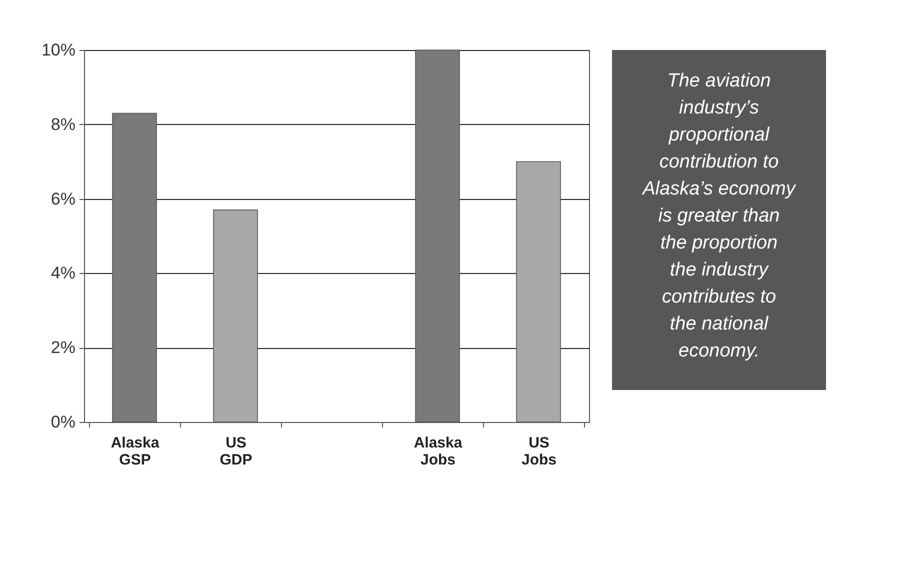 This screenshot has height=569, width=900. What do you see at coordinates (539, 451) in the screenshot?
I see `x-tick-label: US Jobs` at bounding box center [539, 451].